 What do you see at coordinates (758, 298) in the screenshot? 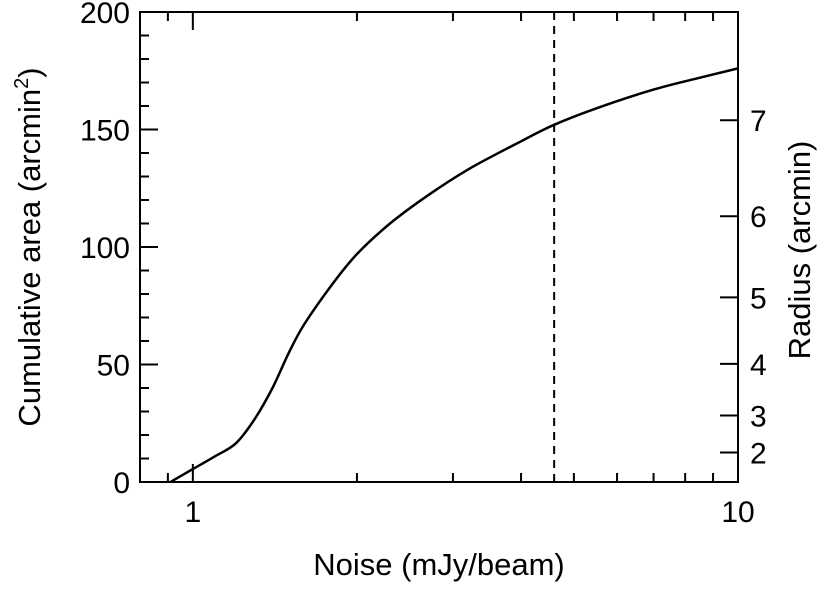
I see `y2-tick-label: 5` at bounding box center [758, 298].